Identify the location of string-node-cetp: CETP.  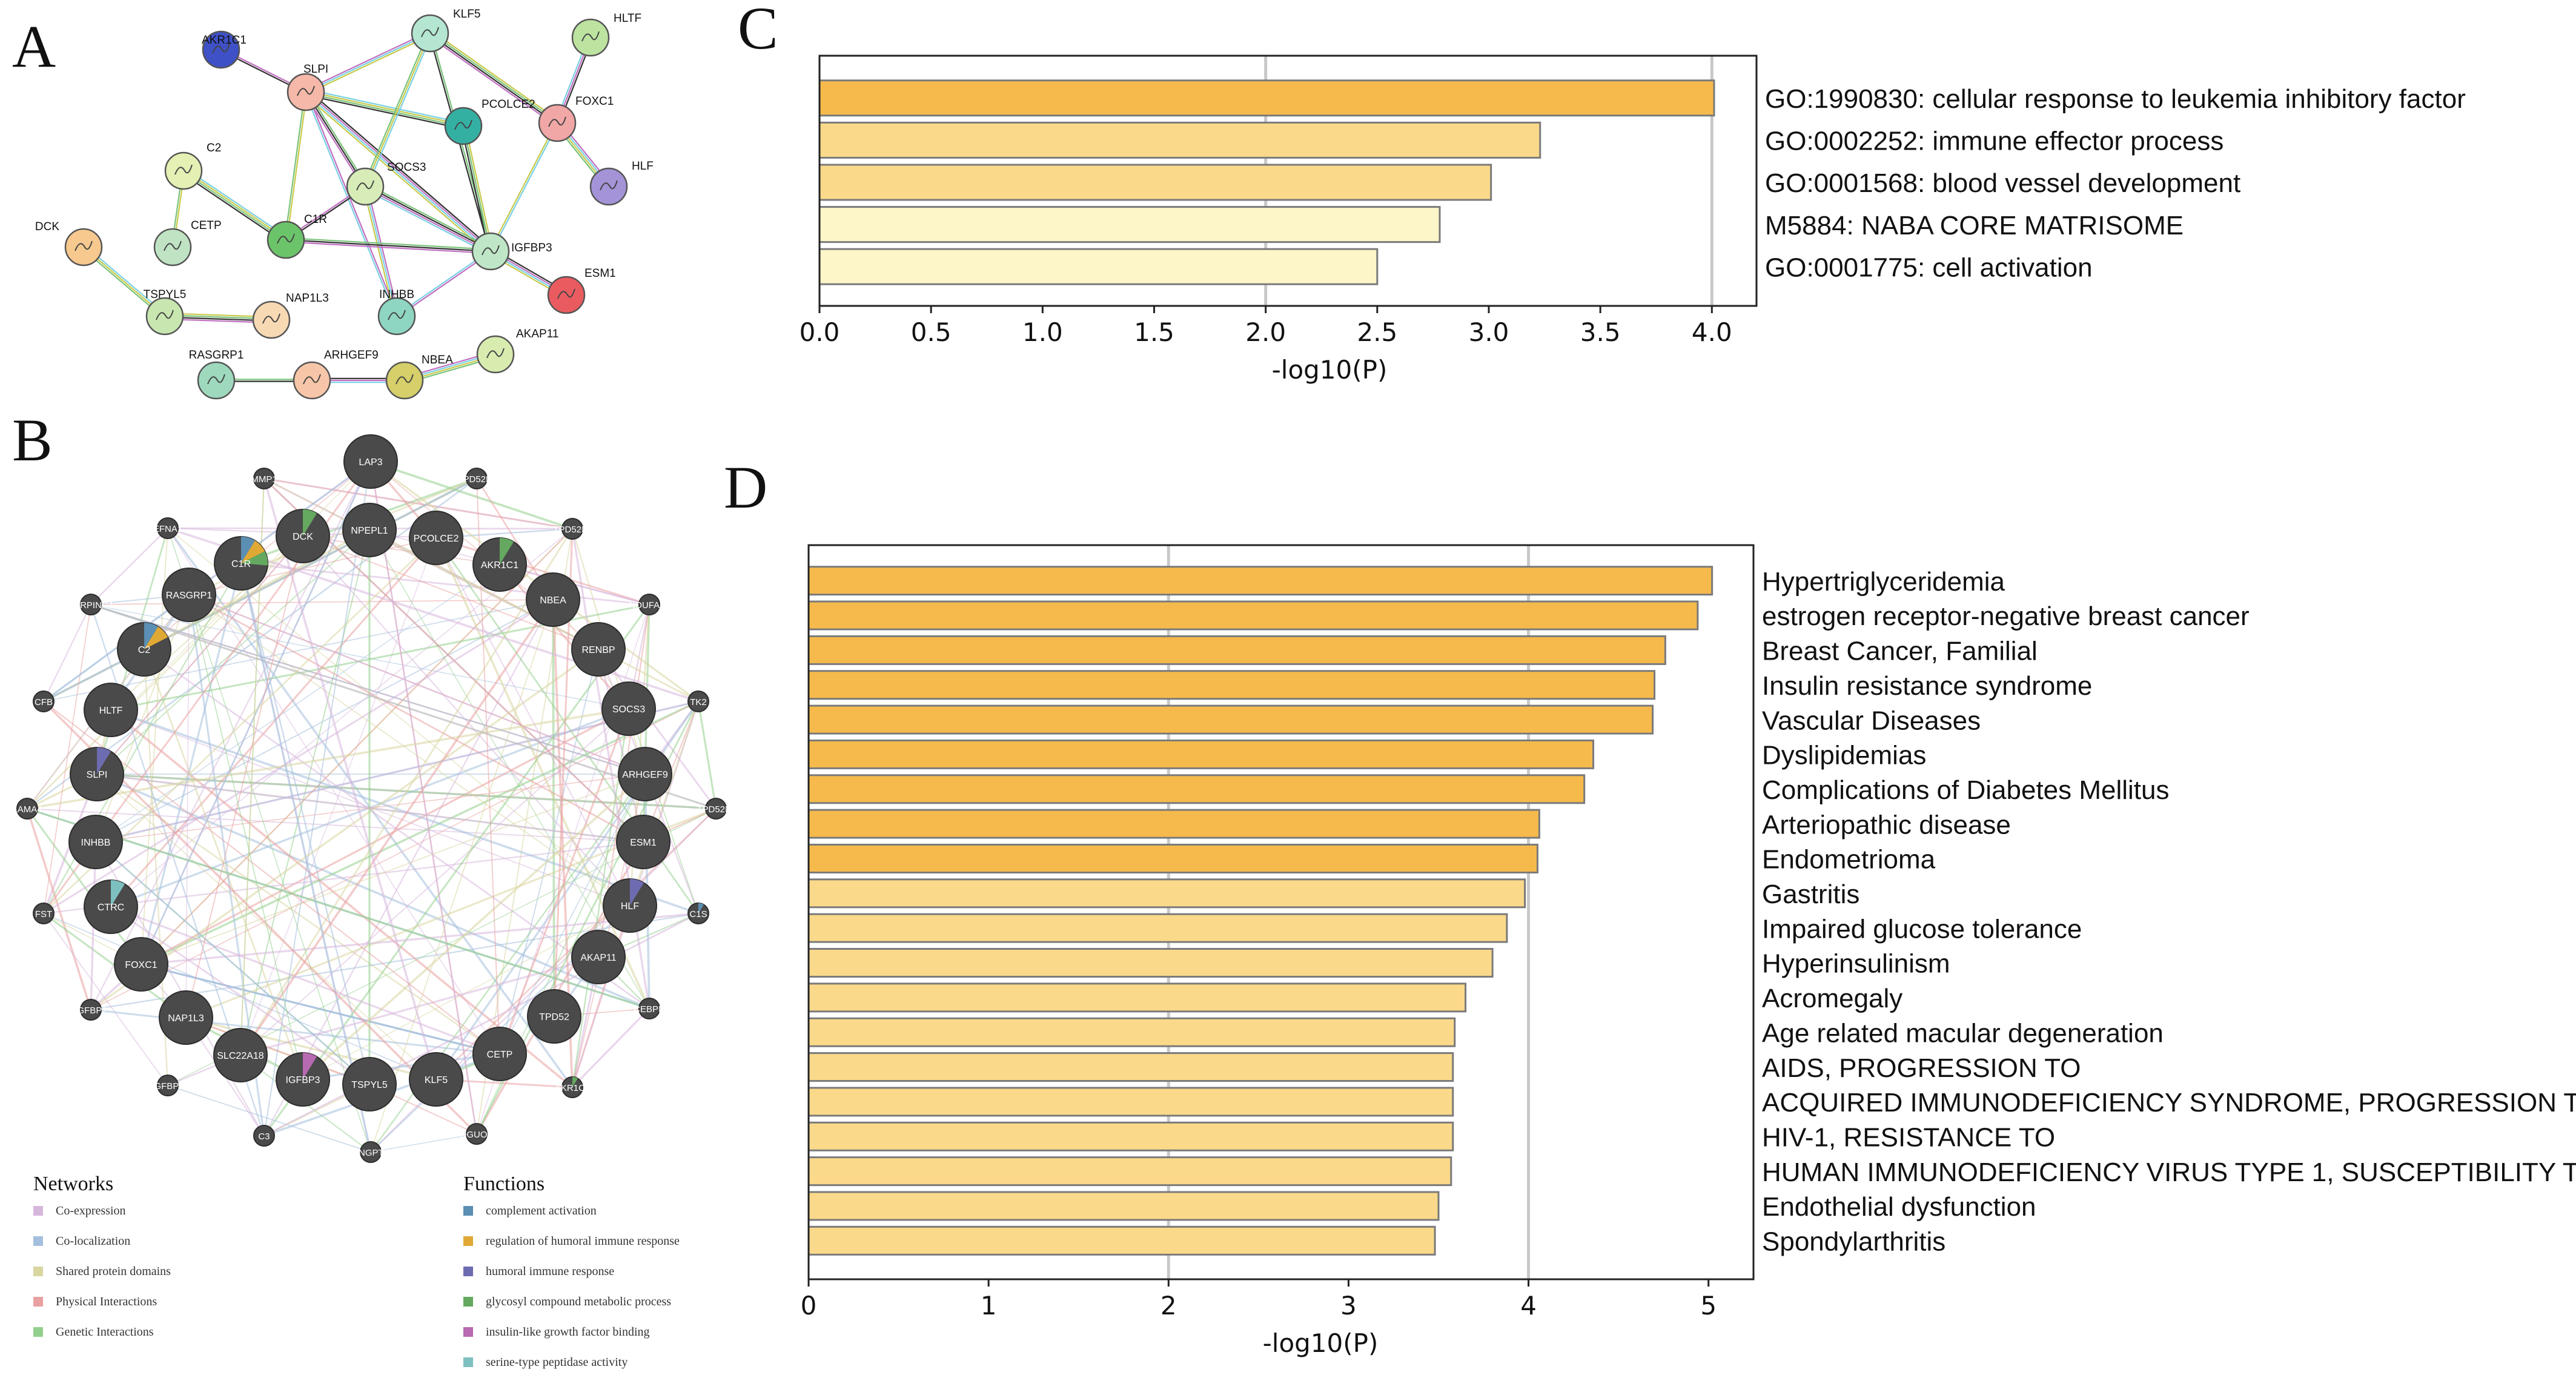
(187, 243).